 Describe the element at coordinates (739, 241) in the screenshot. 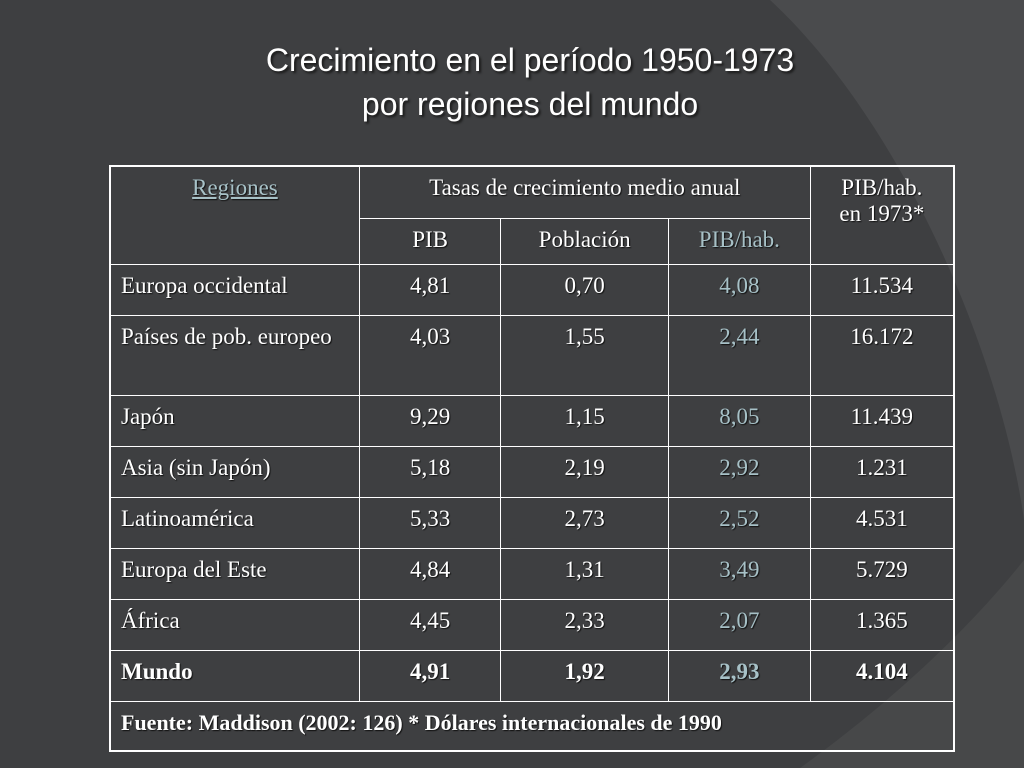

I see `header-pib-hab: PIB/hab.` at that location.